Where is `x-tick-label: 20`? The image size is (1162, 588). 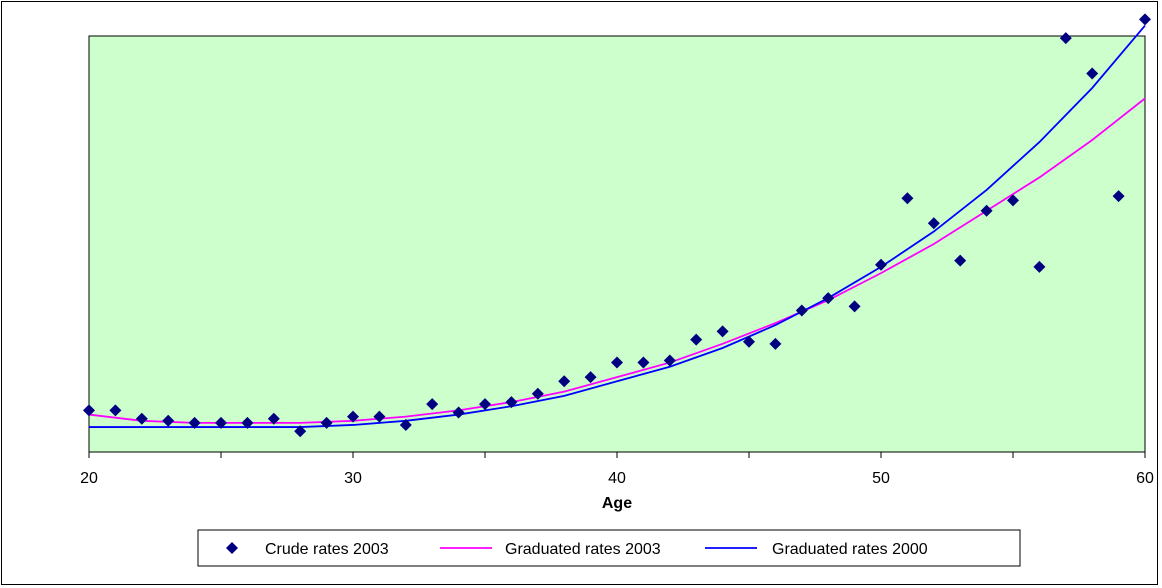
x-tick-label: 20 is located at coordinates (89, 478).